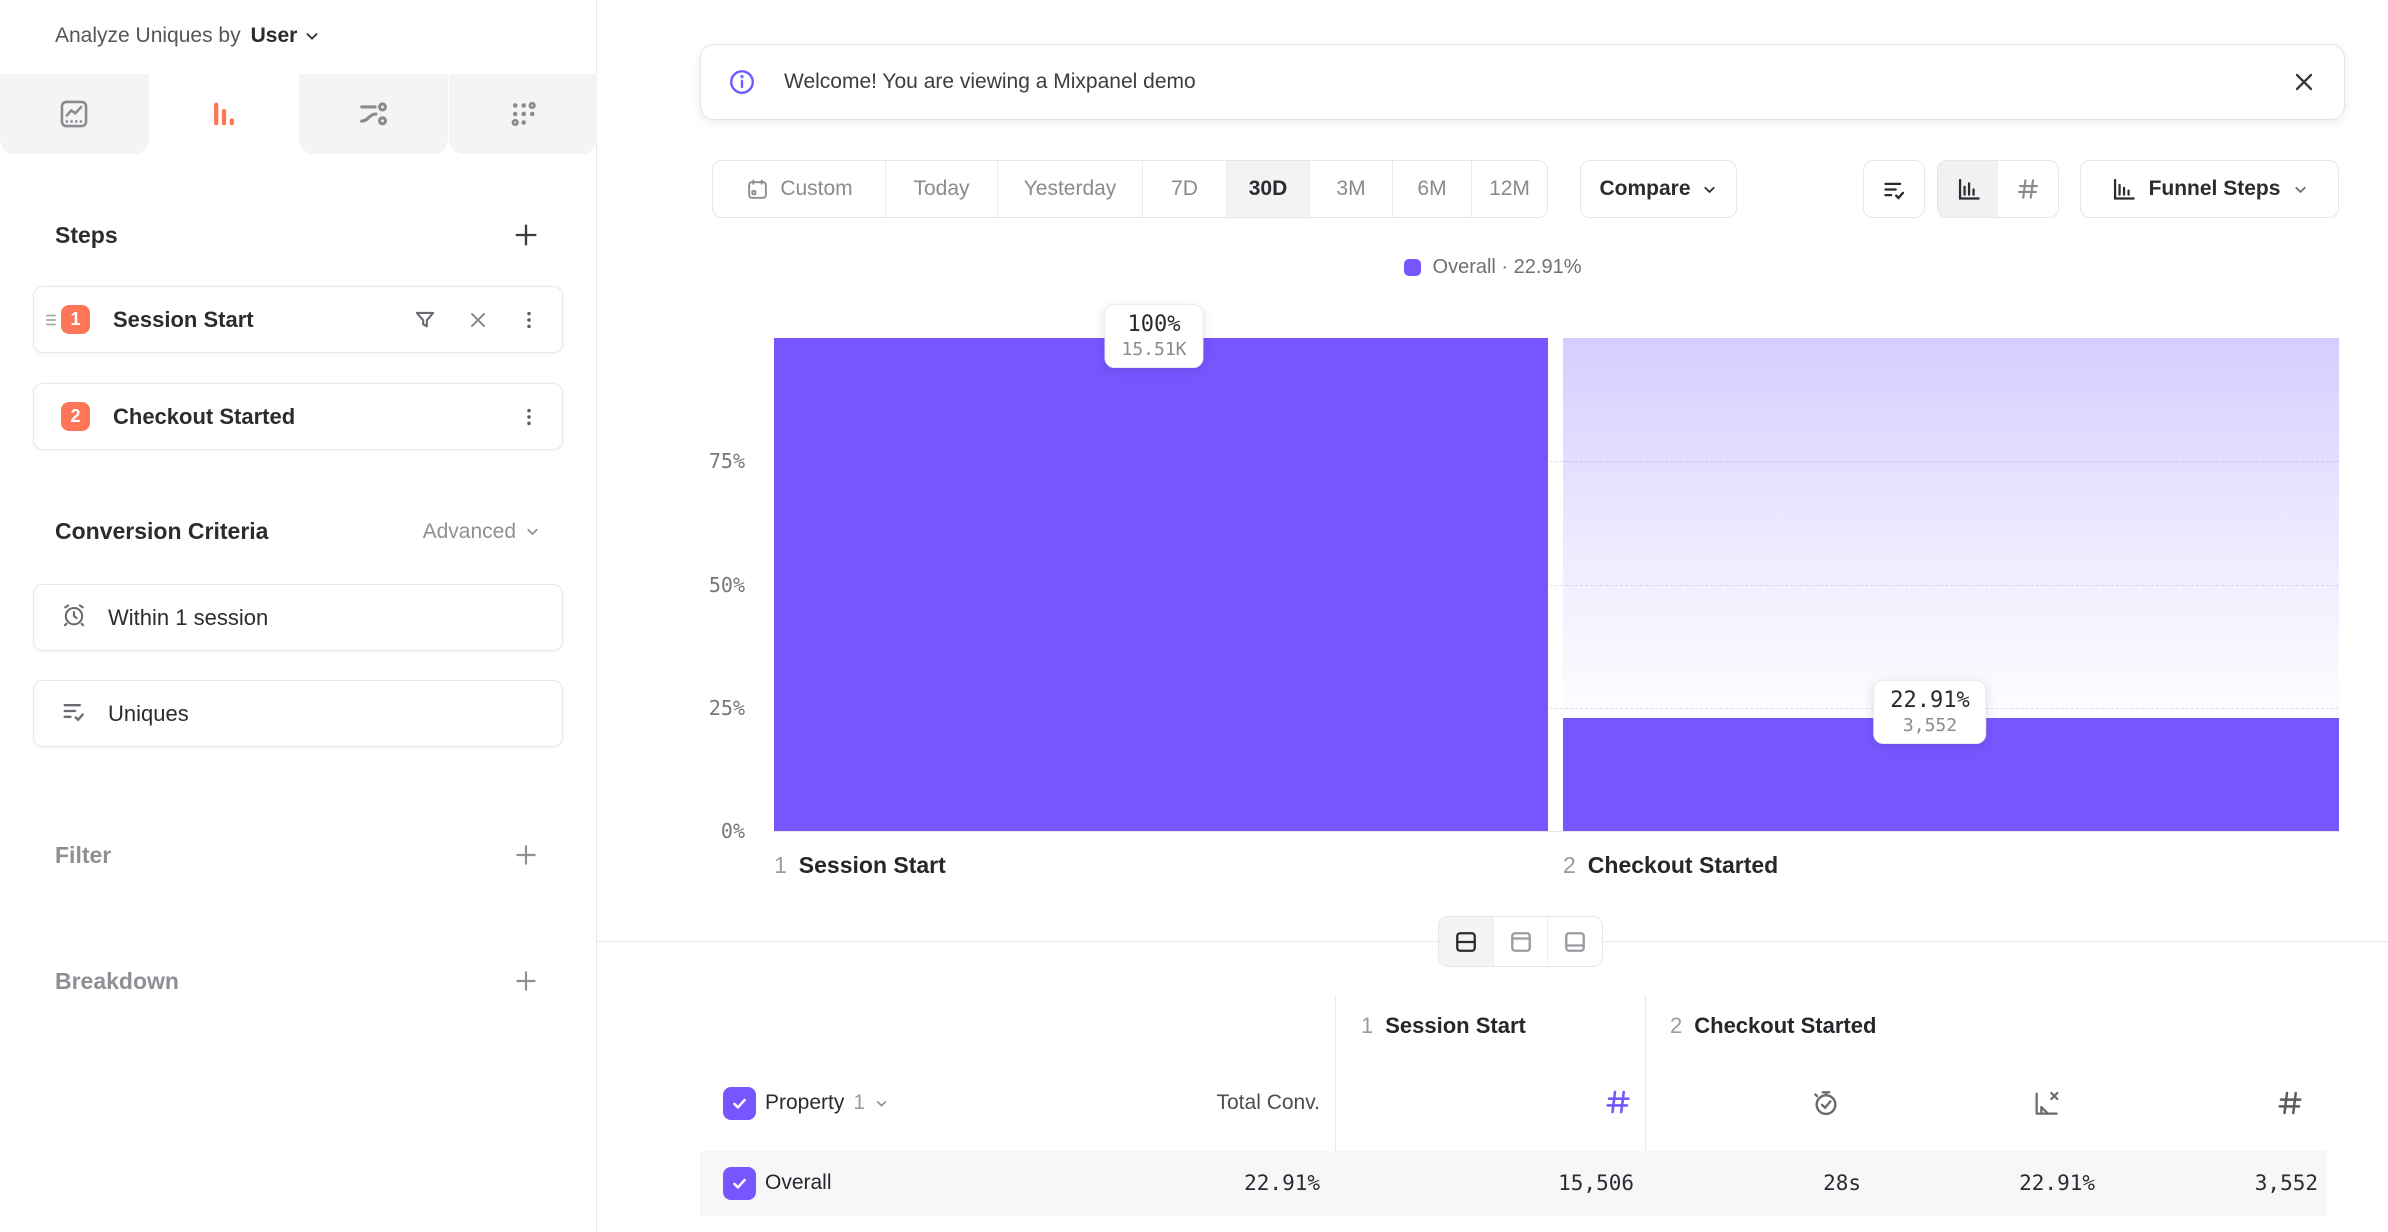 This screenshot has width=2388, height=1232. I want to click on flows-dots-icon, so click(523, 114).